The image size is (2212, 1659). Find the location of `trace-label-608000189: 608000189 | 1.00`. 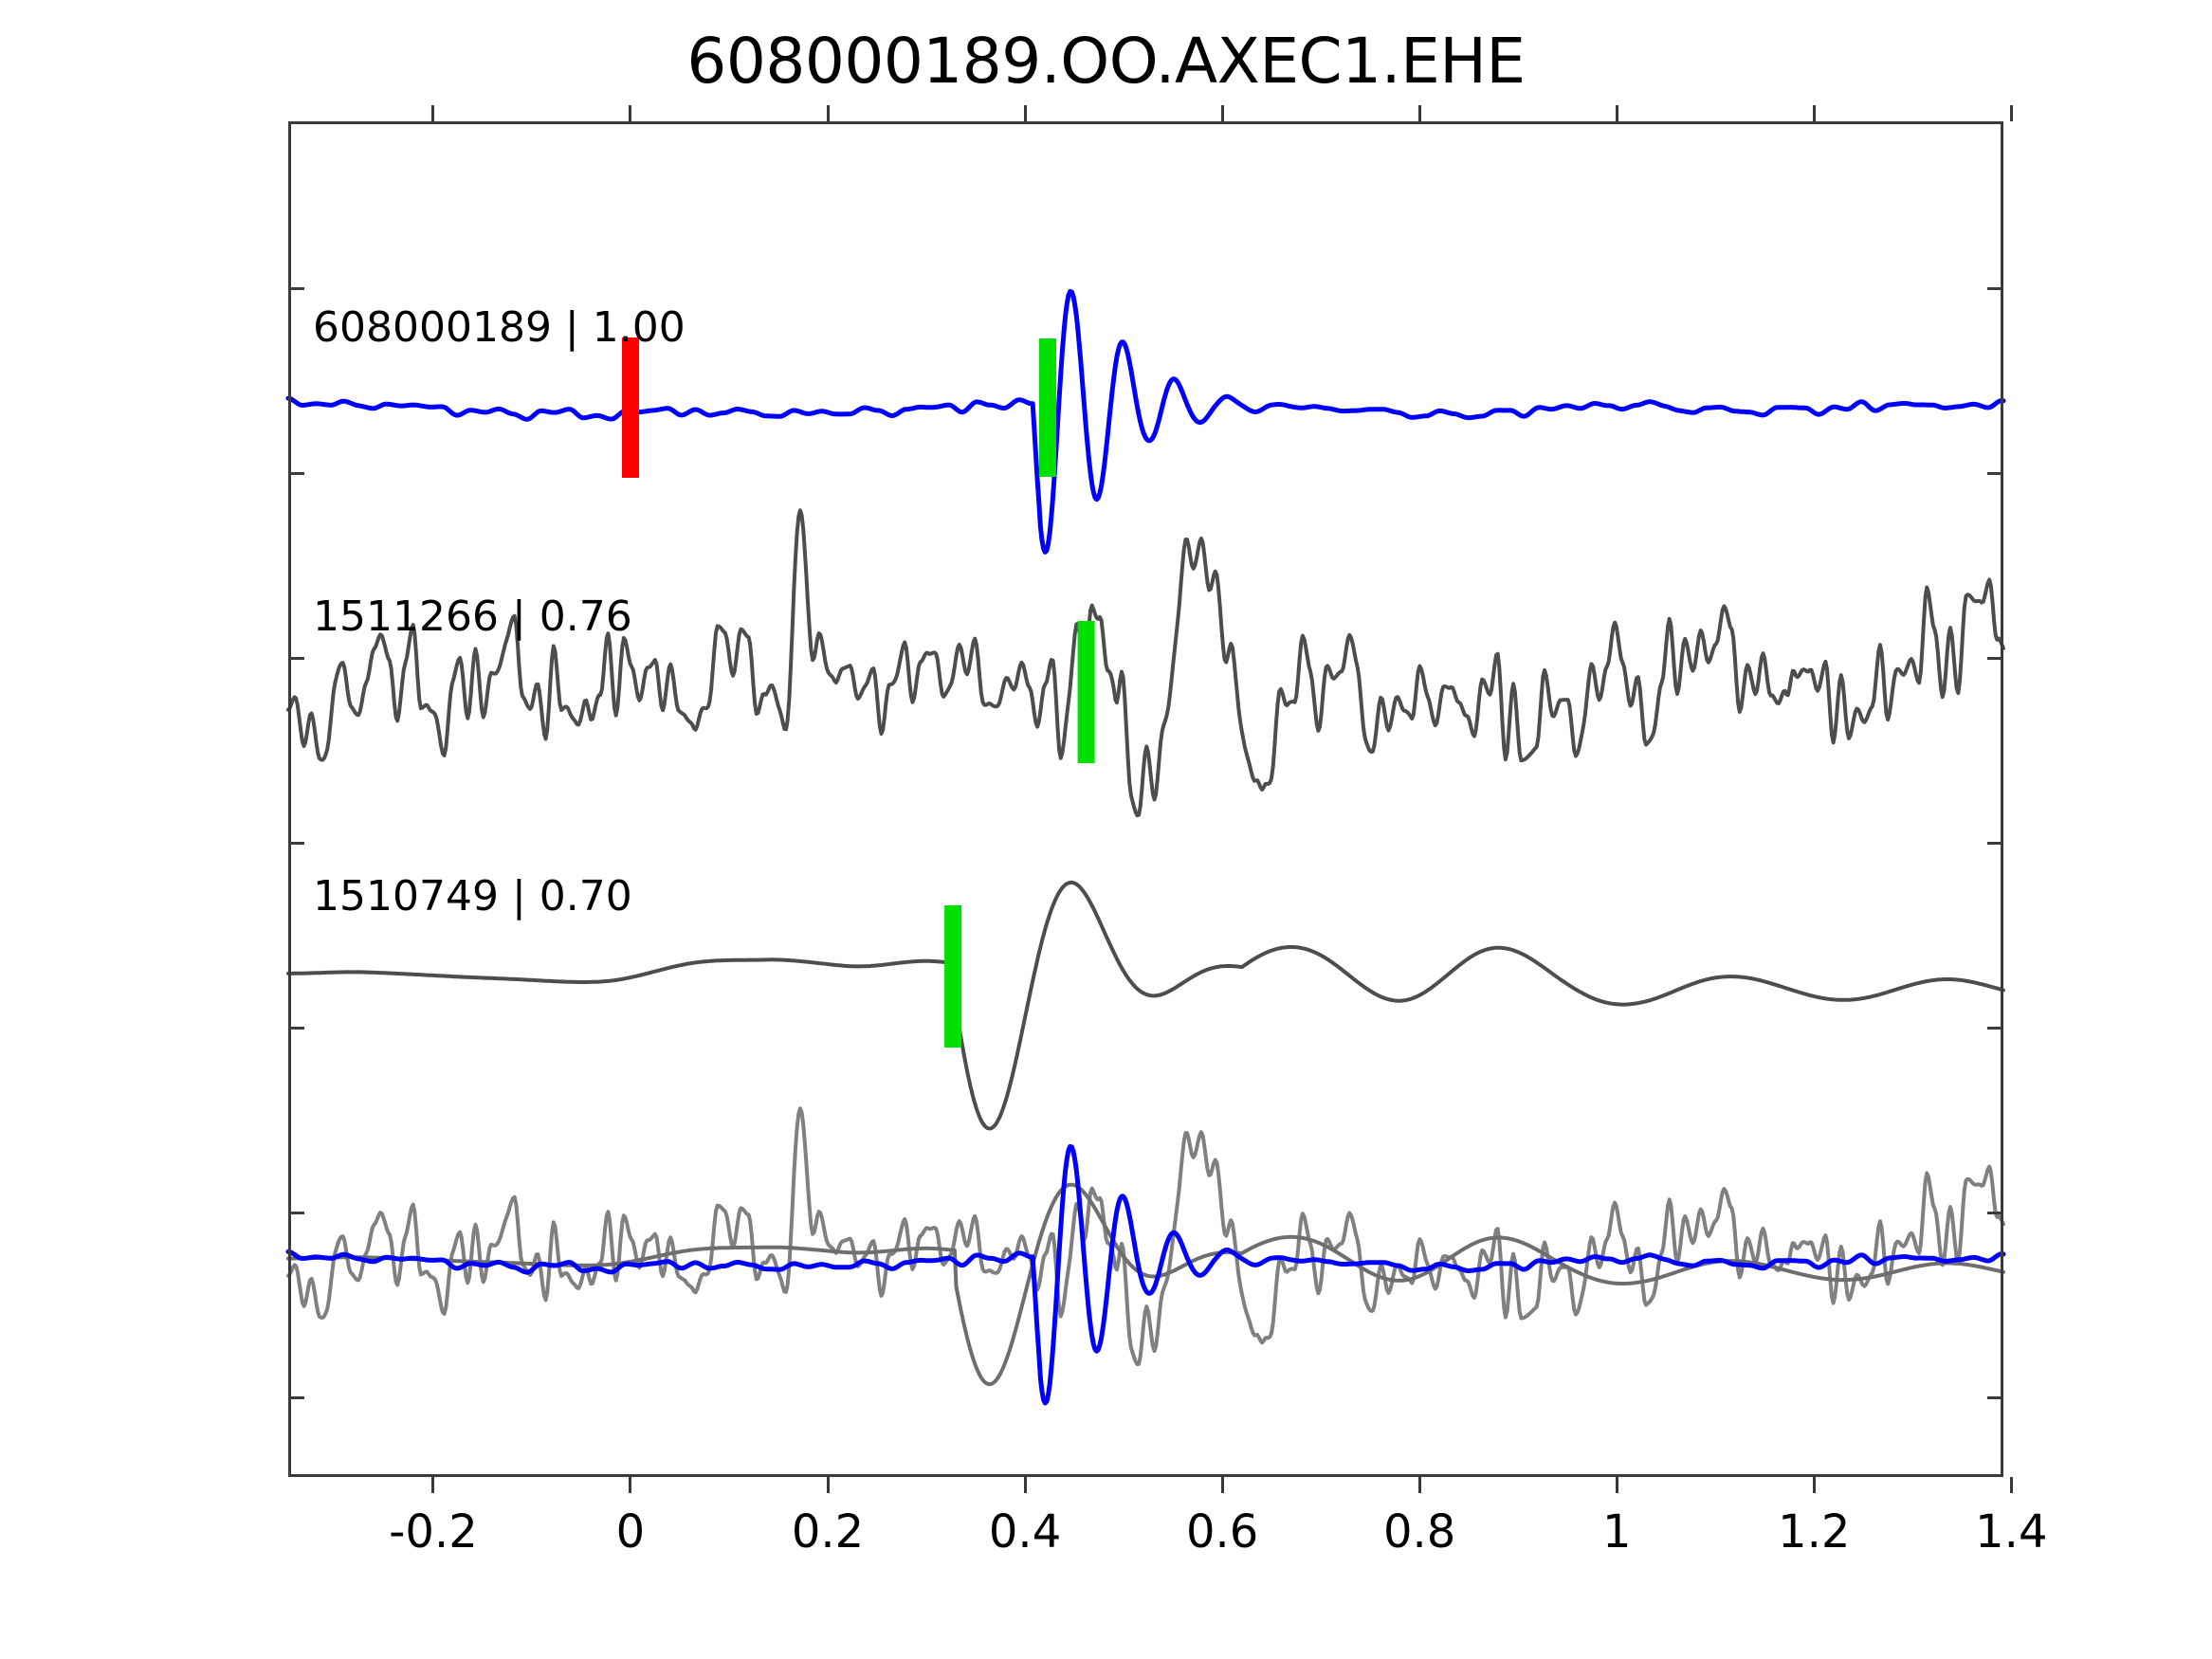

trace-label-608000189: 608000189 | 1.00 is located at coordinates (499, 327).